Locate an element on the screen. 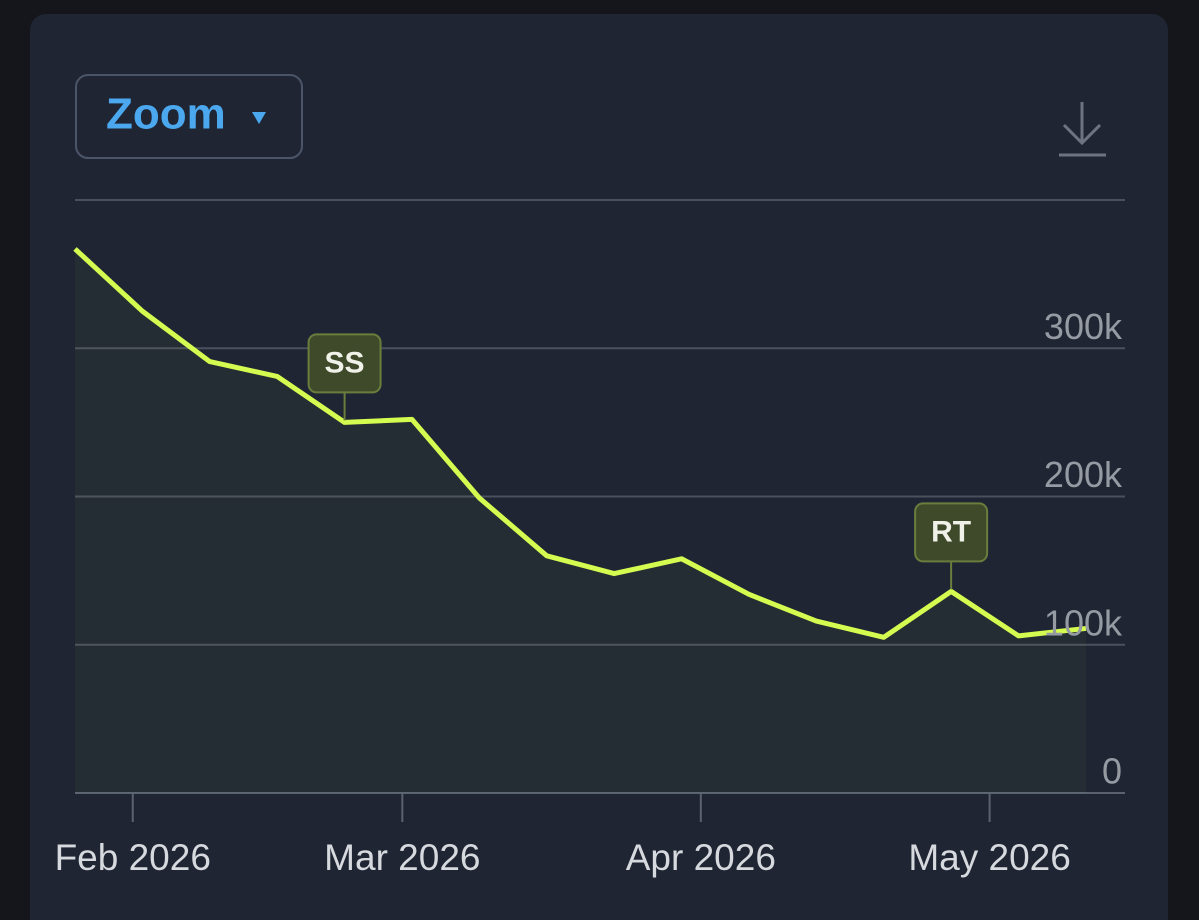  y-tick-label: 0 is located at coordinates (1112, 771).